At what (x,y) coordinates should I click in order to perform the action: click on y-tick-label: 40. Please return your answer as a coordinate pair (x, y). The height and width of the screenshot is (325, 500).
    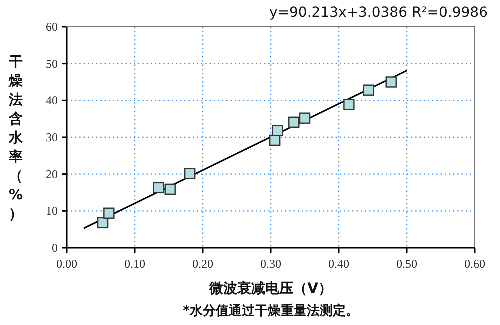
    Looking at the image, I should click on (52, 101).